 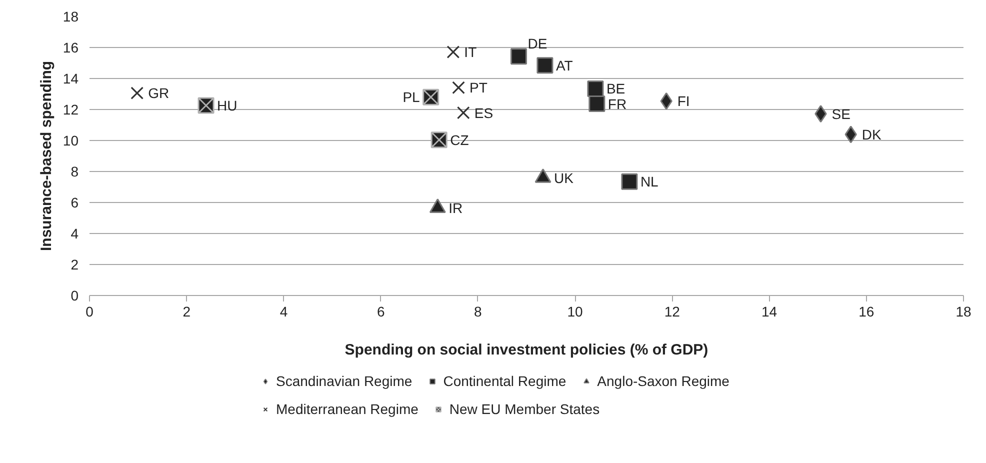 What do you see at coordinates (526, 350) in the screenshot?
I see `x-axis-title: Spending on social investment policies (% of GDP)` at bounding box center [526, 350].